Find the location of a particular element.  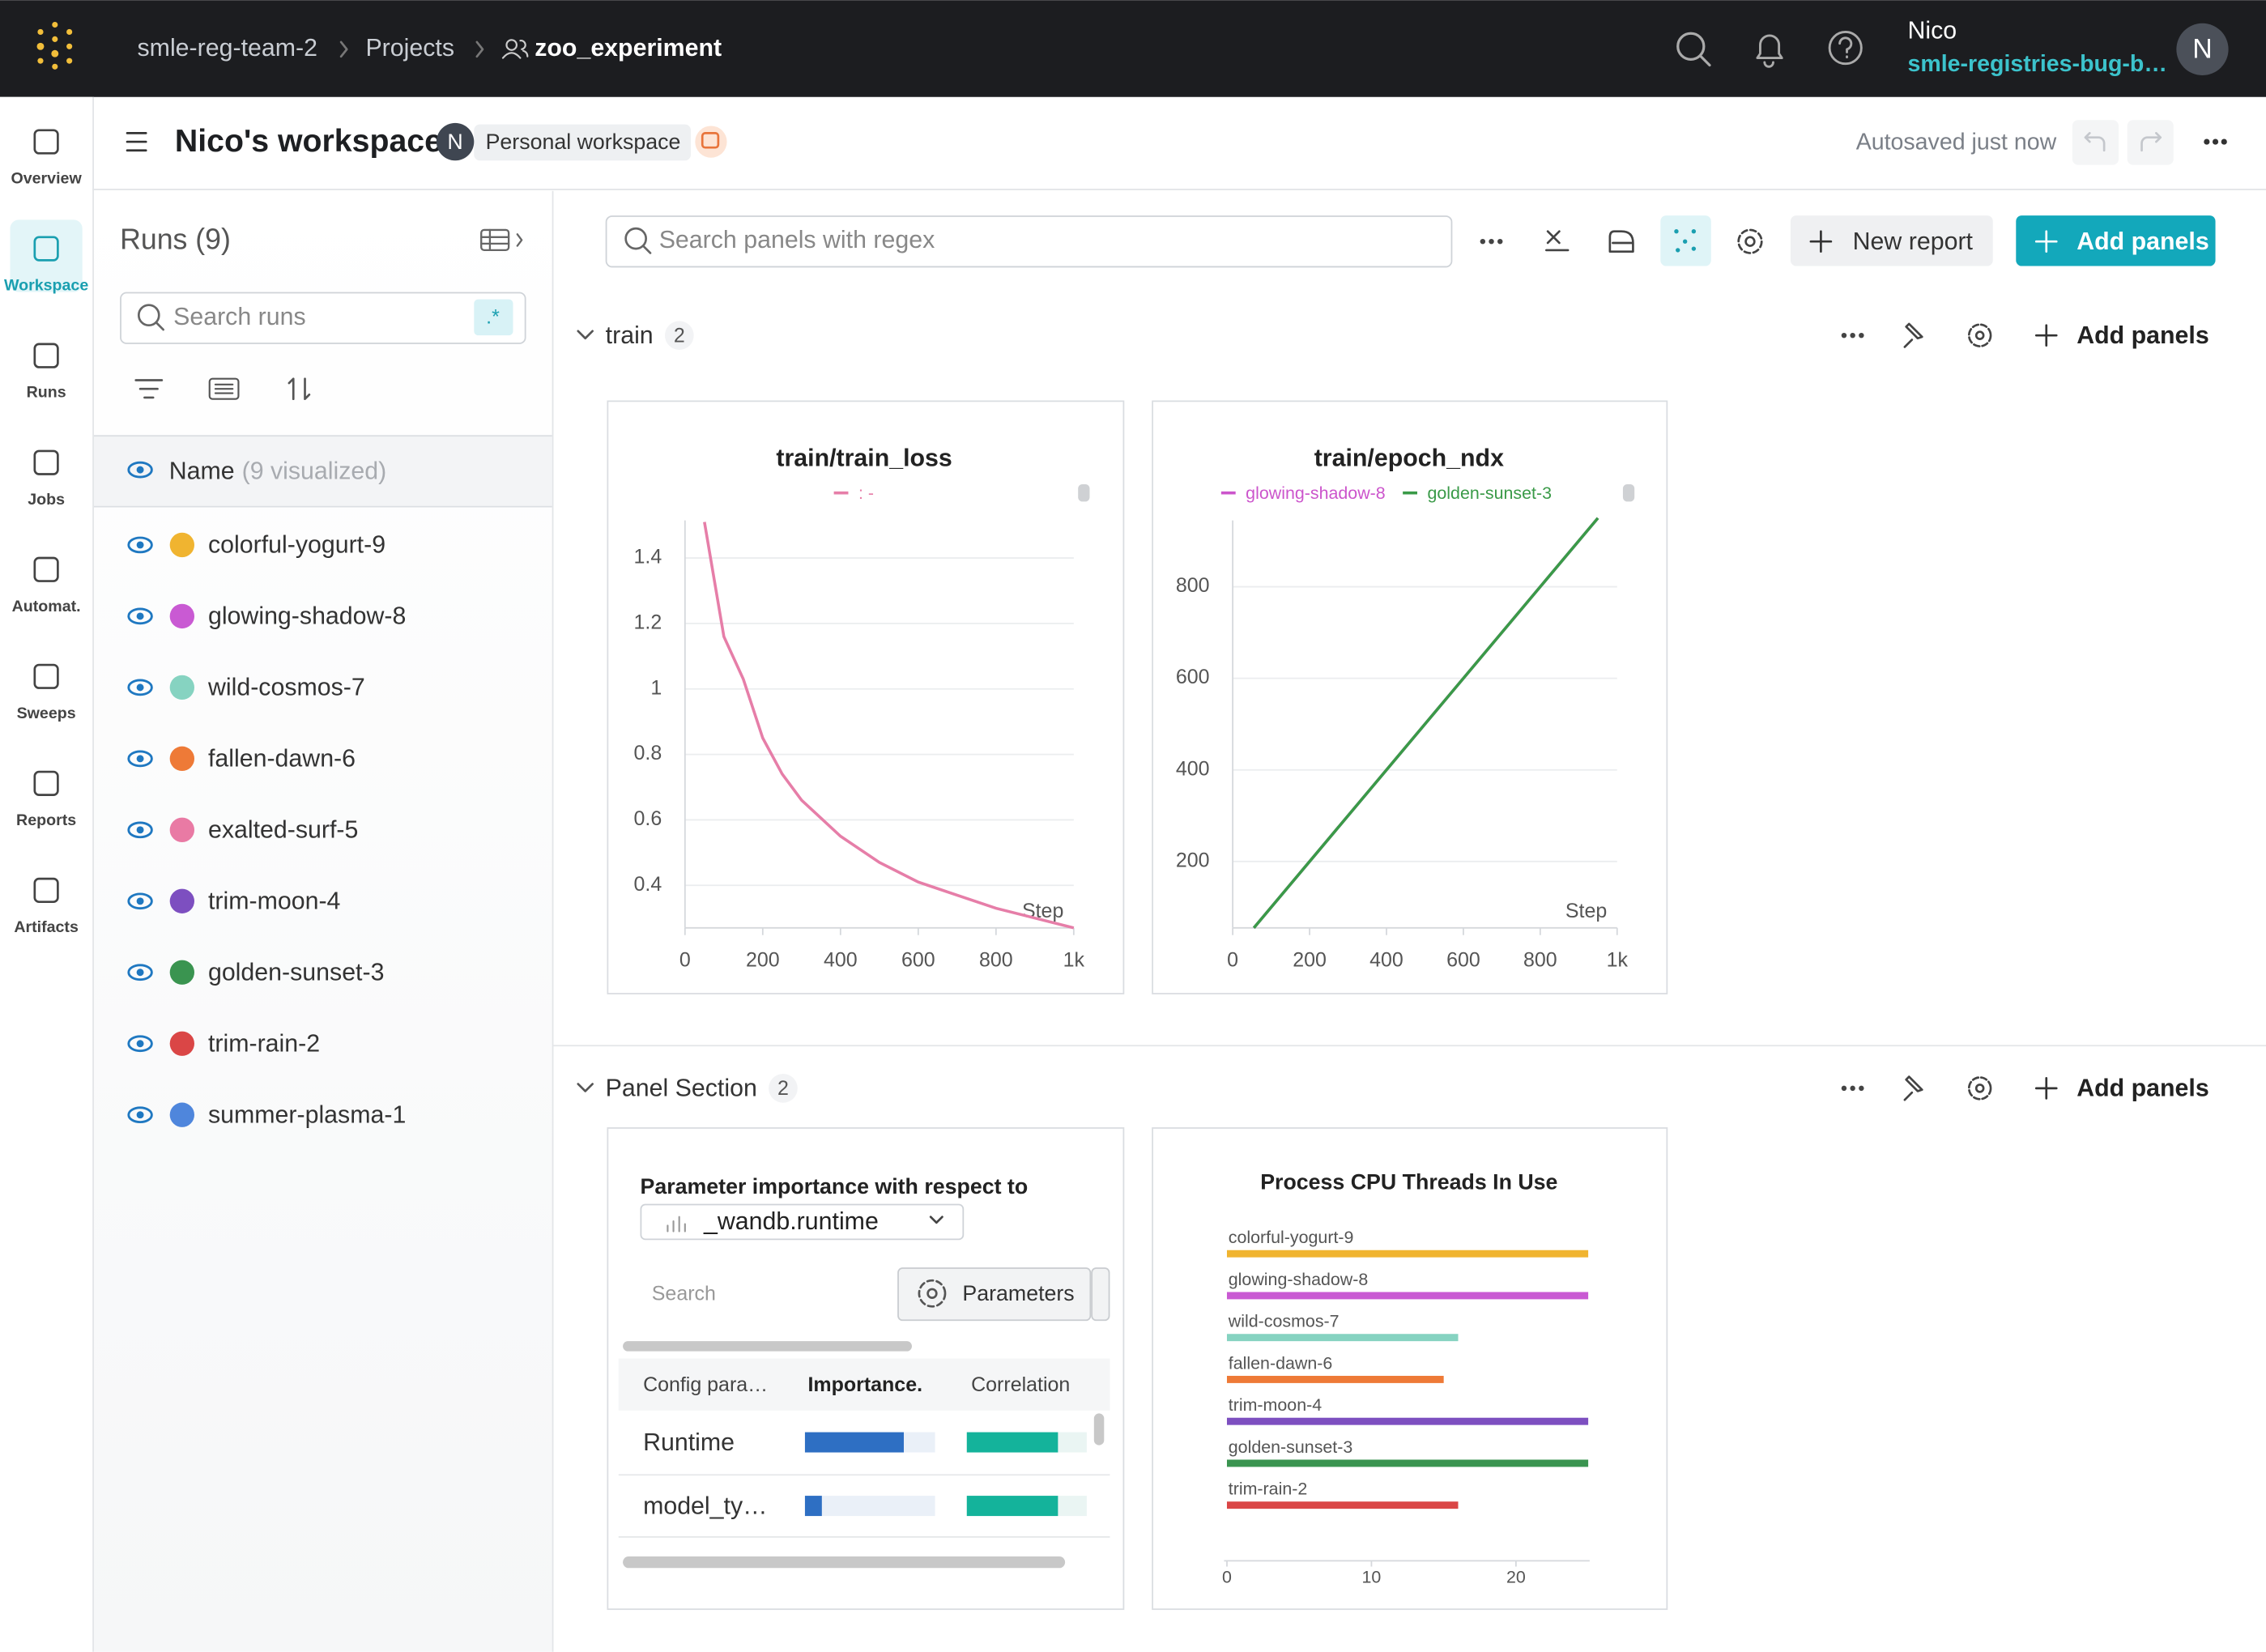

nav-label: Runs is located at coordinates (46, 393).